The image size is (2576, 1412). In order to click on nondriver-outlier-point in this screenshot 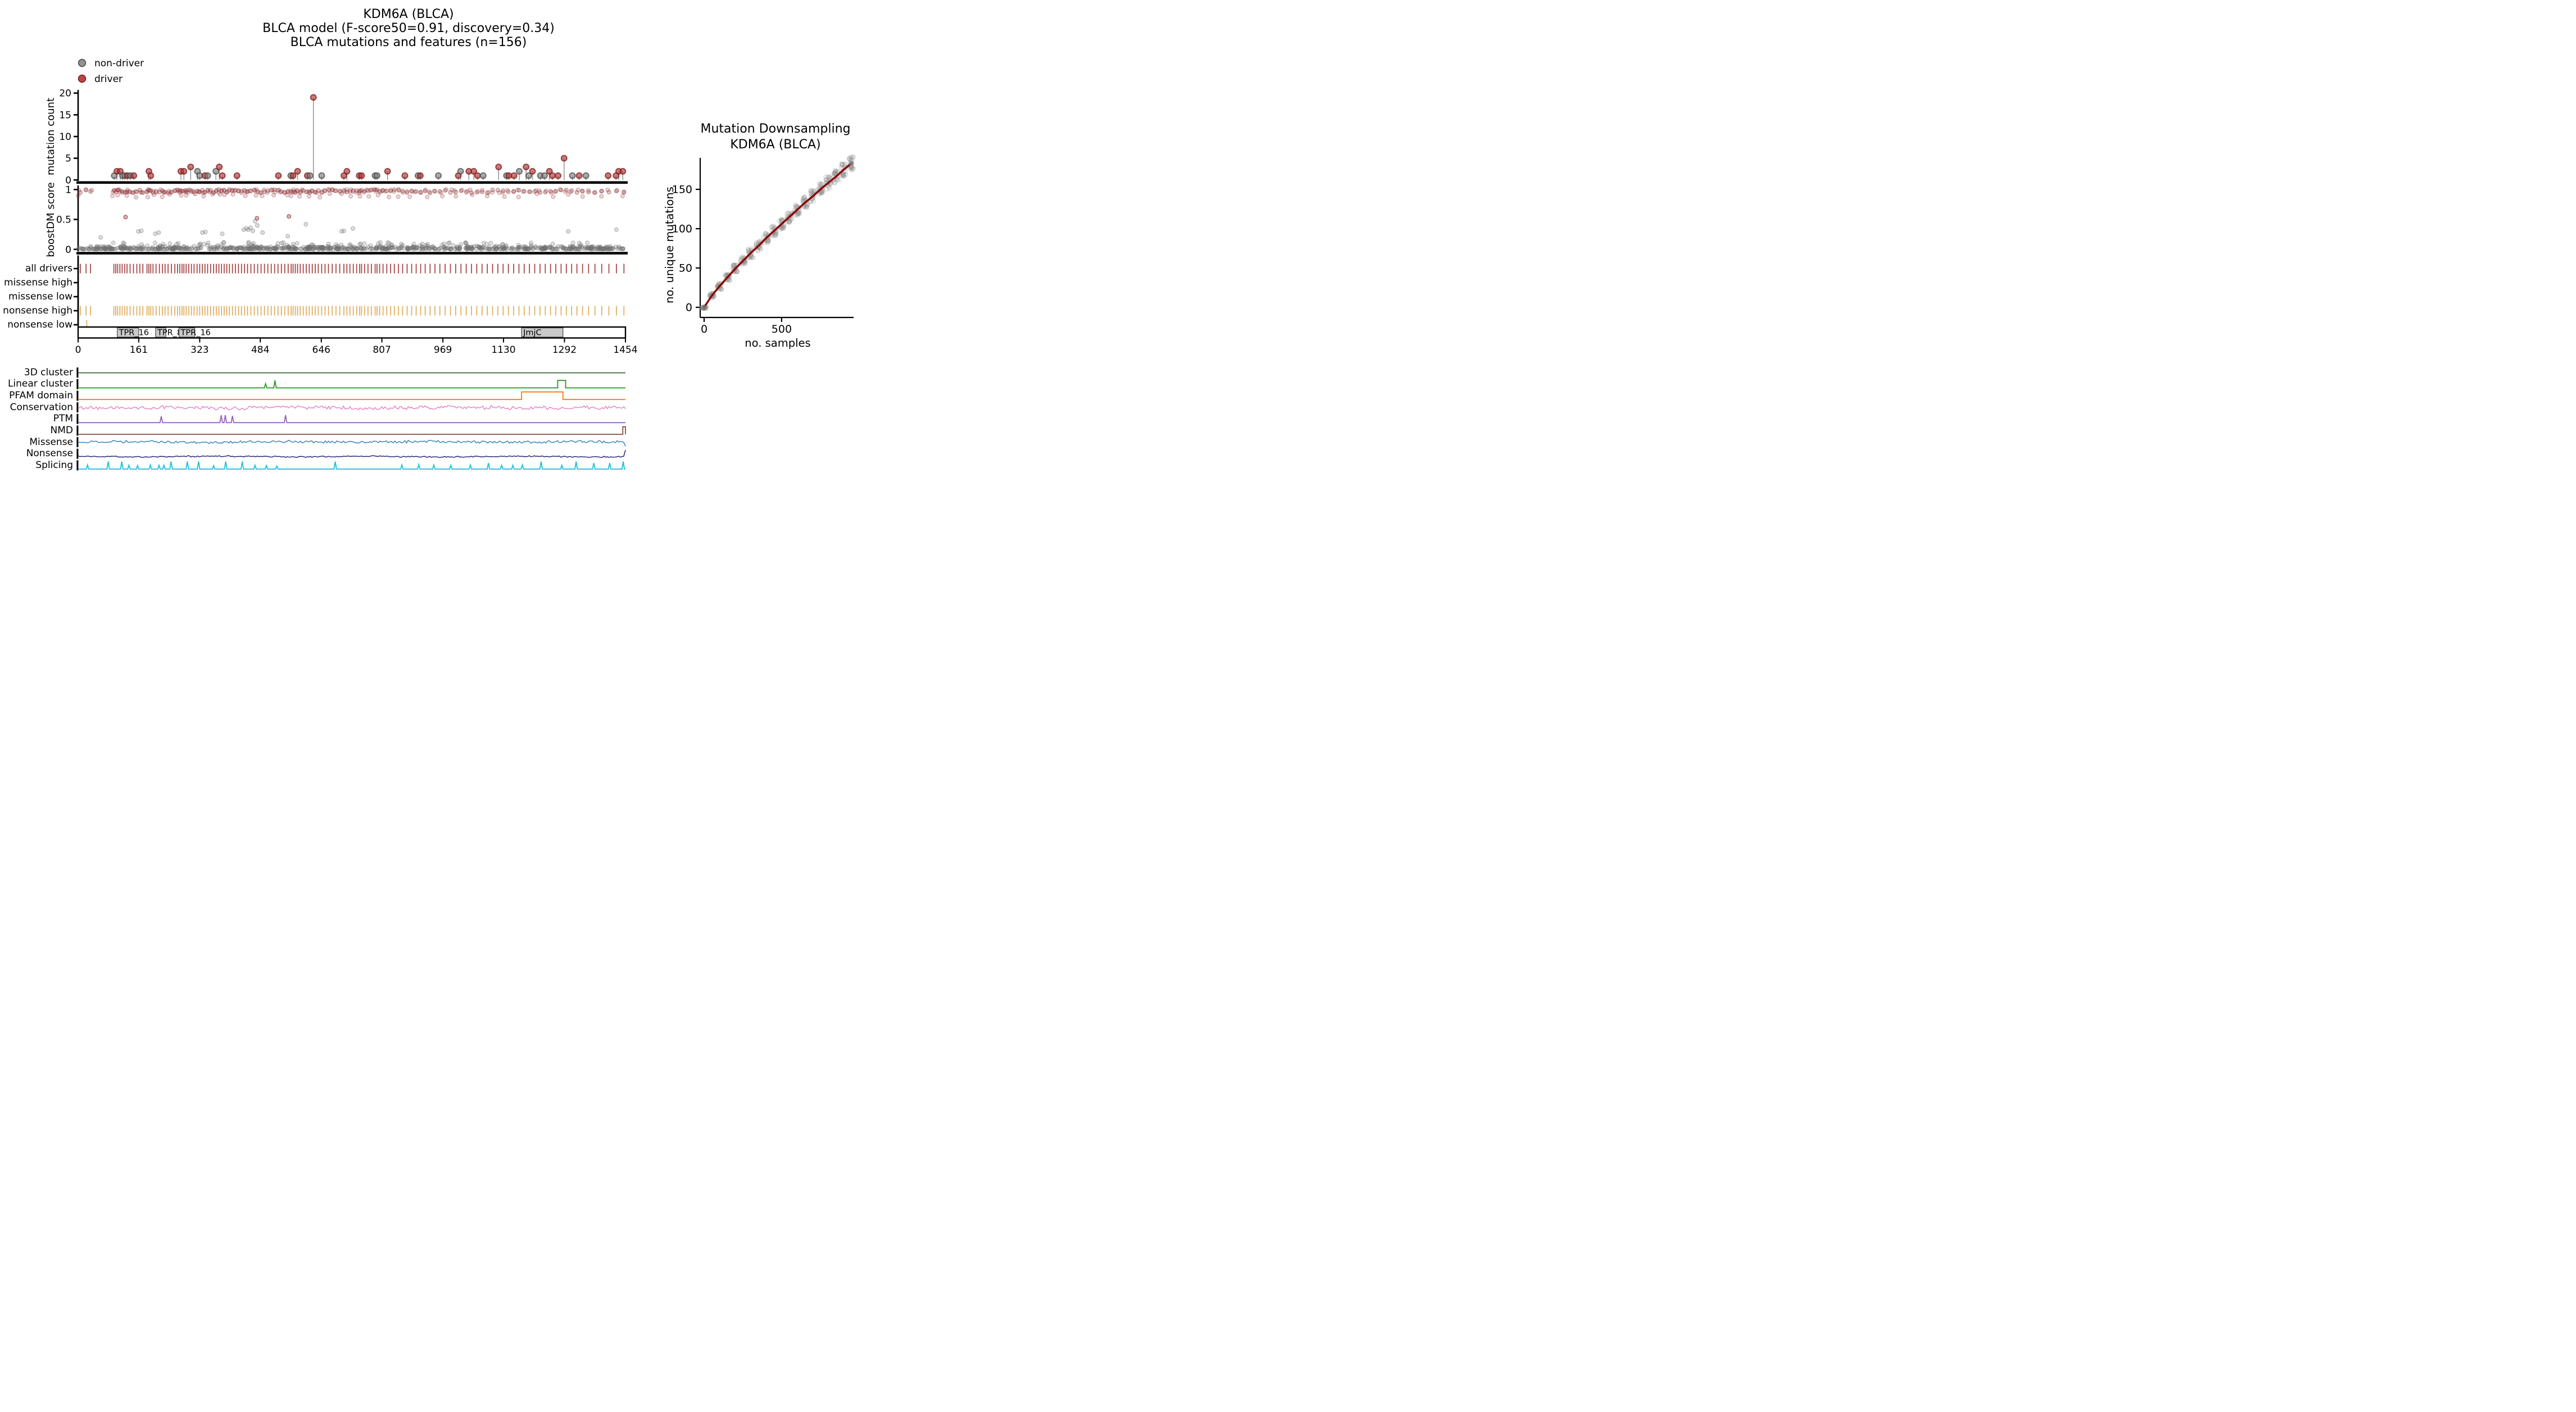, I will do `click(222, 234)`.